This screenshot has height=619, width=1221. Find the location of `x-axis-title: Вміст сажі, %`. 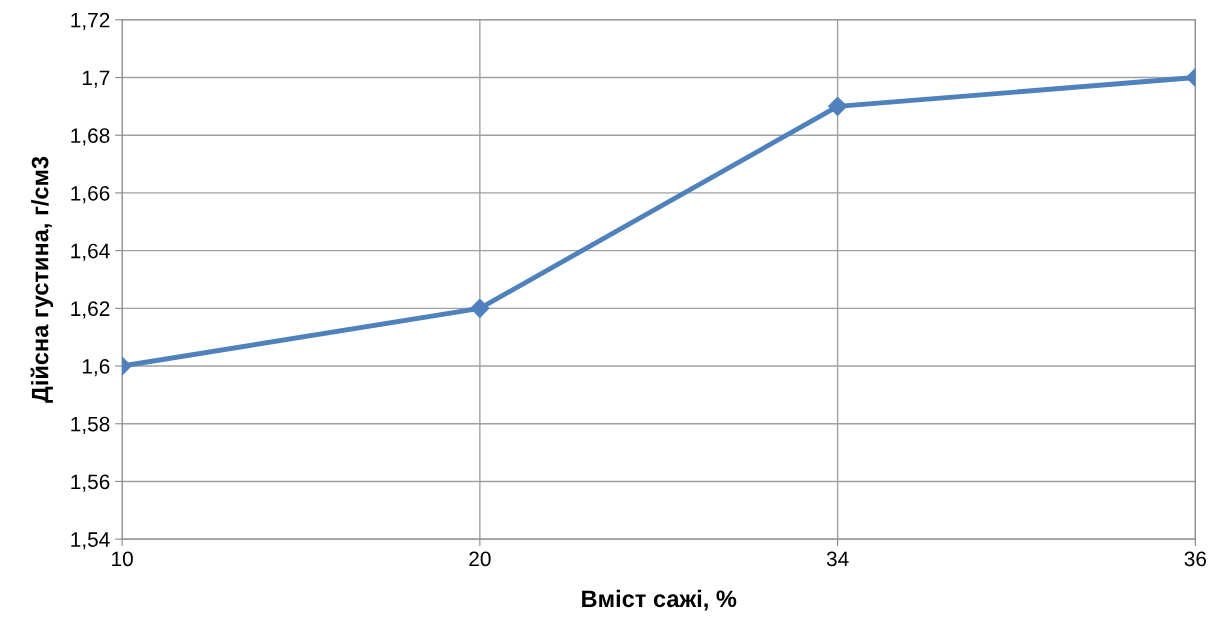

x-axis-title: Вміст сажі, % is located at coordinates (659, 600).